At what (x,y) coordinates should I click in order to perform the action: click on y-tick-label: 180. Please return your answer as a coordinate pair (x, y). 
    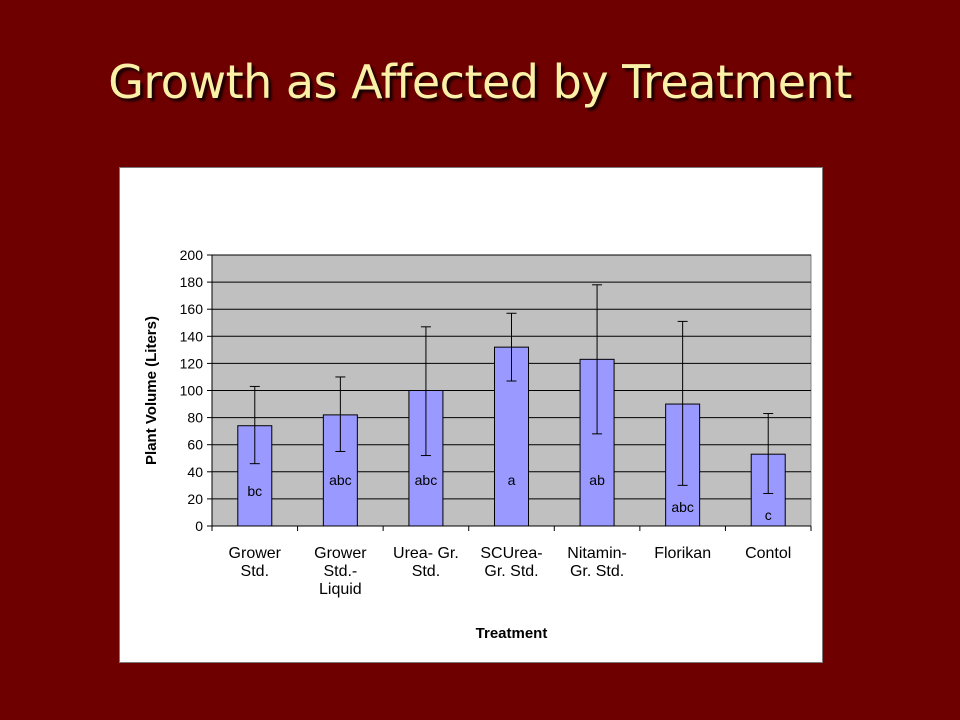
    Looking at the image, I should click on (192, 282).